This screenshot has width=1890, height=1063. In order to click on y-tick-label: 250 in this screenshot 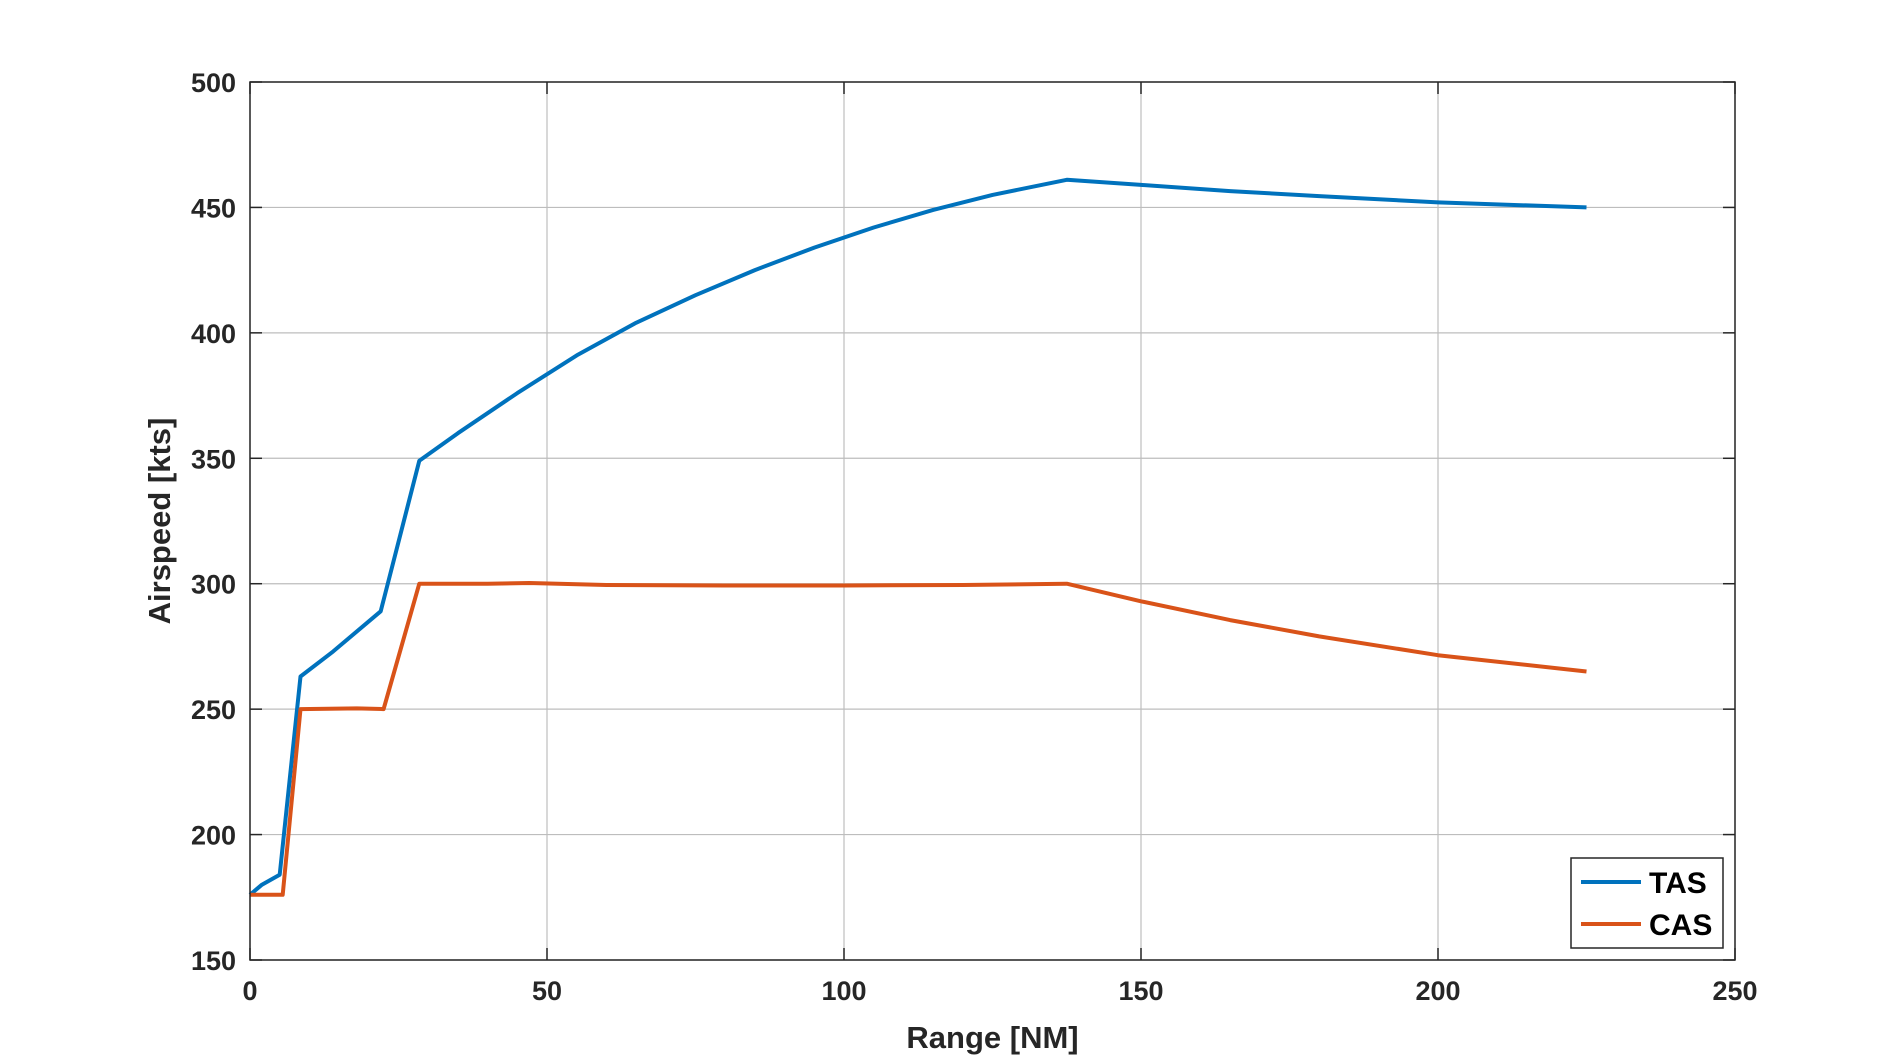, I will do `click(213, 710)`.